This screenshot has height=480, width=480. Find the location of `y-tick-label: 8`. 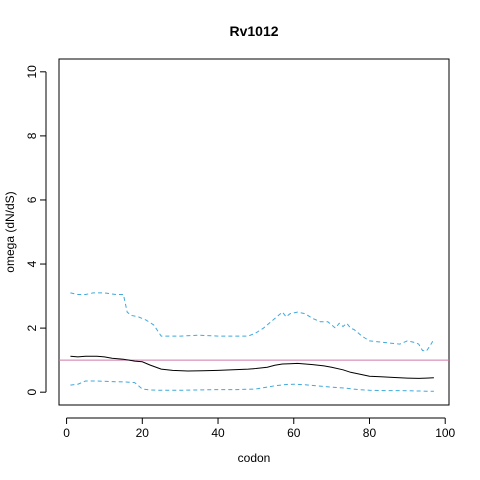

y-tick-label: 8 is located at coordinates (32, 135).